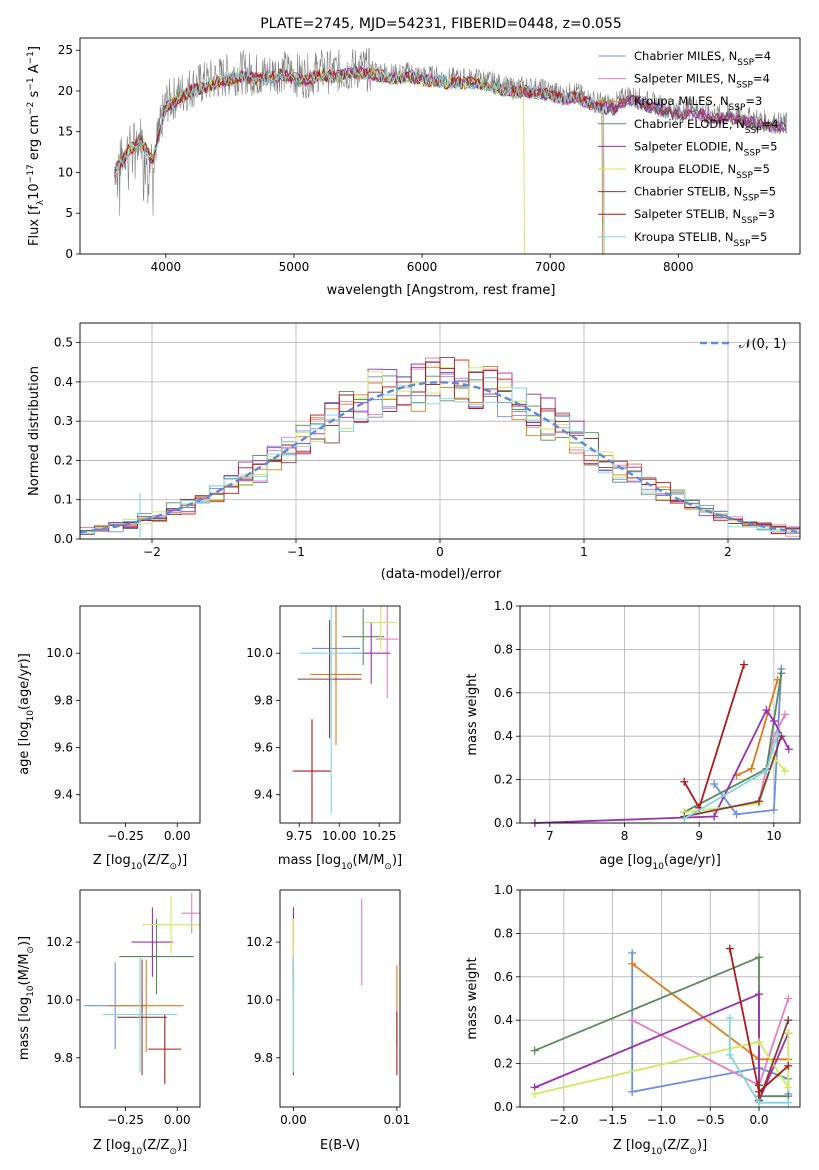 This screenshot has height=1170, width=819. I want to click on y-tick-label: 9.6, so click(63, 748).